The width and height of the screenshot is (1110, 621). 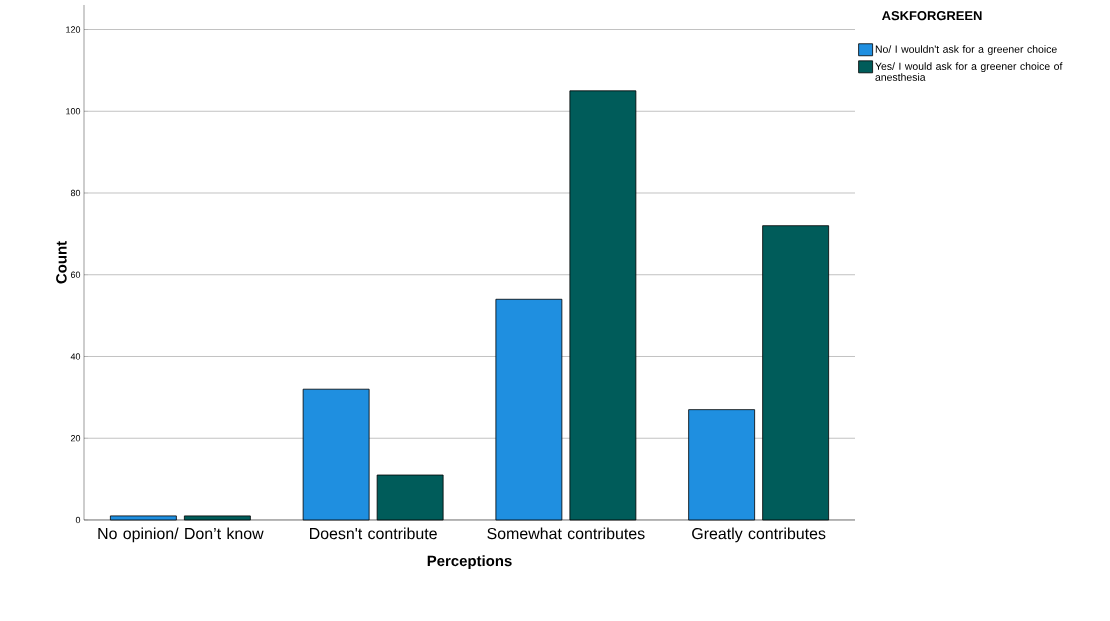 What do you see at coordinates (759, 535) in the screenshot?
I see `x-tick-label: Greatly contributes` at bounding box center [759, 535].